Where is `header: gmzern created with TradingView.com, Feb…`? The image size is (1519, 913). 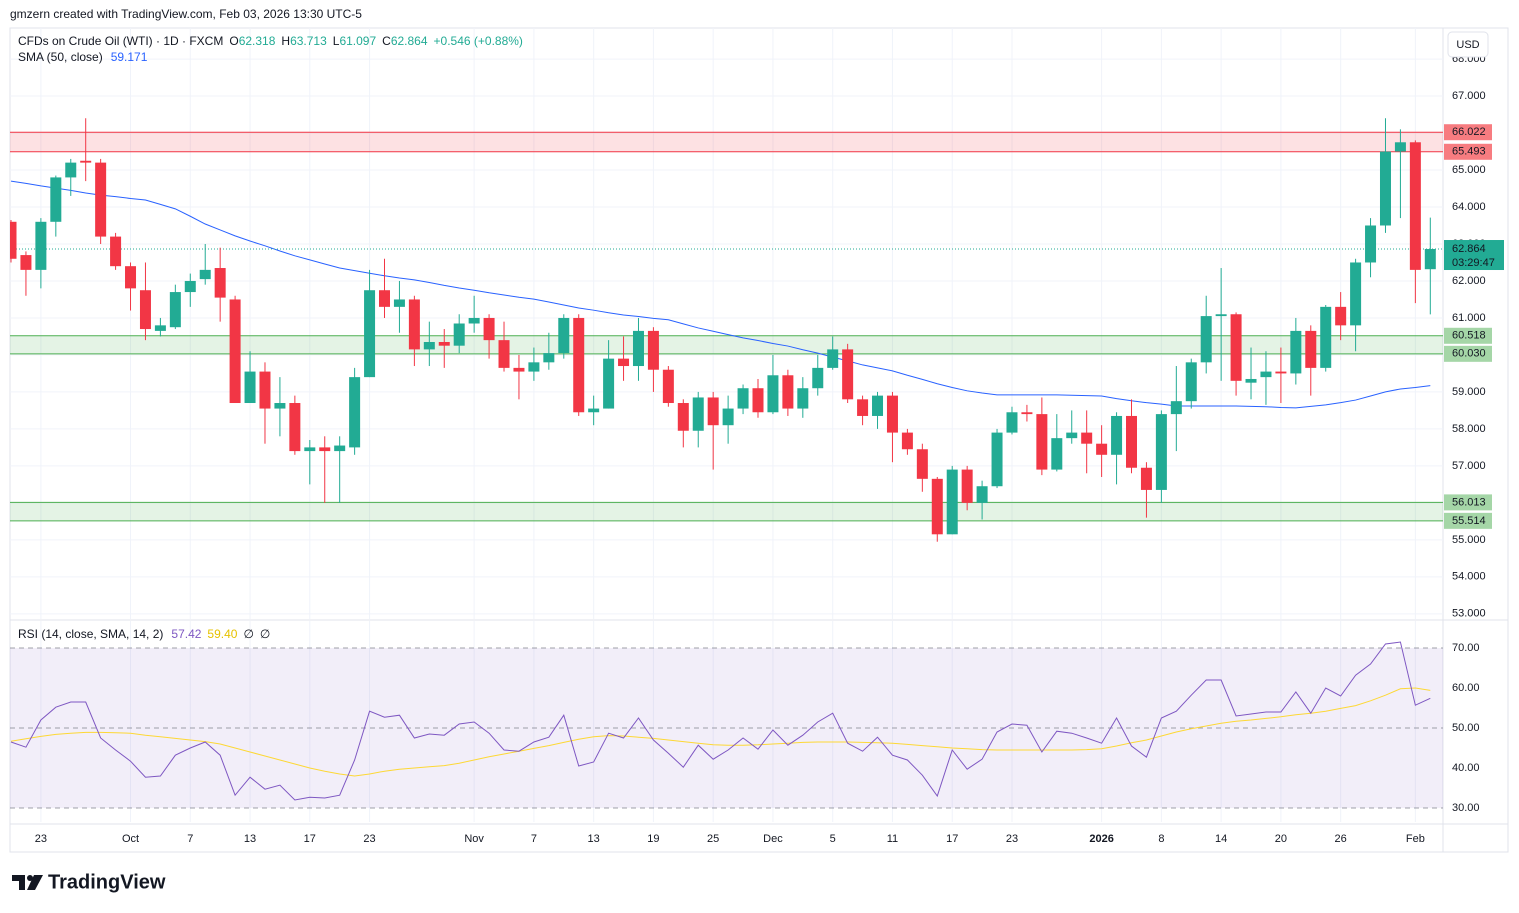
header: gmzern created with TradingView.com, Feb… is located at coordinates (186, 14).